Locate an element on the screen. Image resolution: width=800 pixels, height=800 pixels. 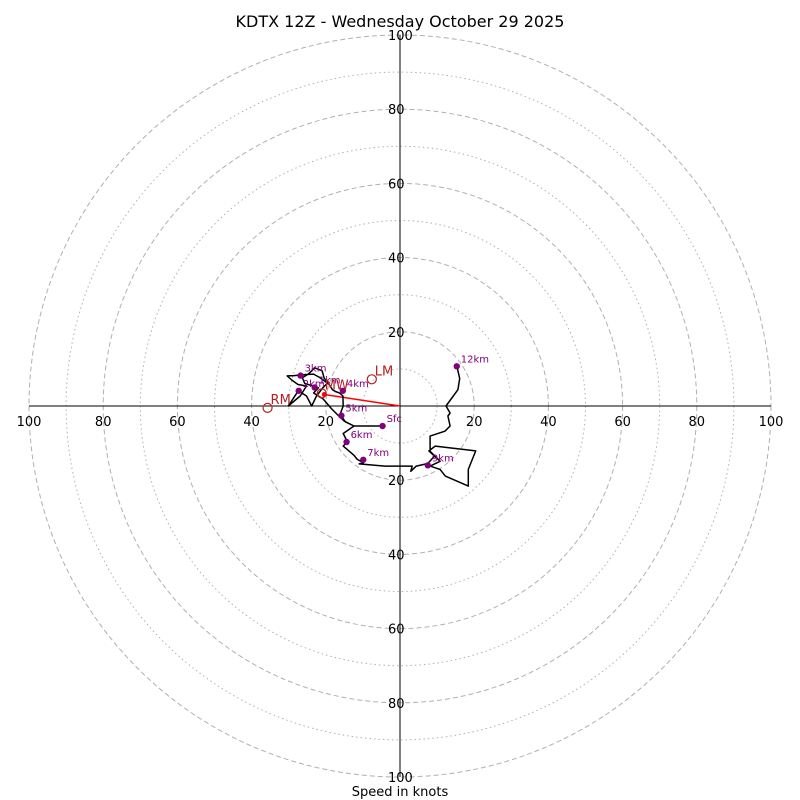
left-mover-label: LM is located at coordinates (384, 371).